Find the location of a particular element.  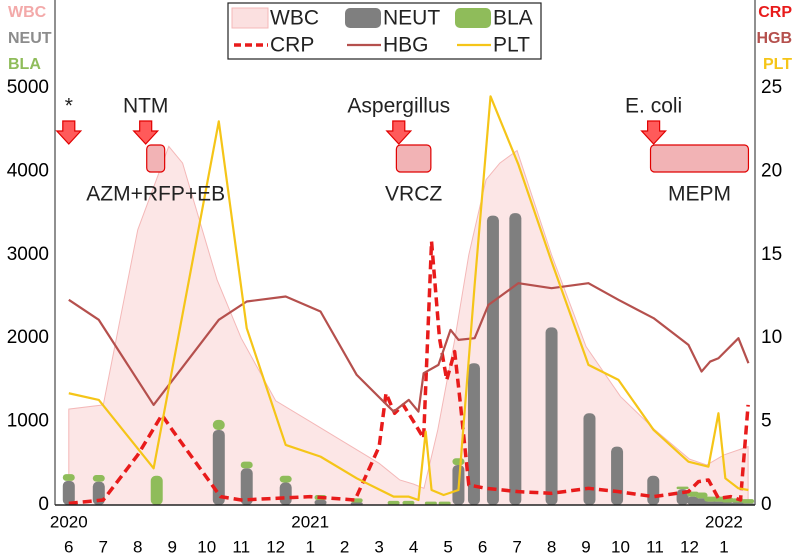

year-label: 2021 is located at coordinates (310, 521).